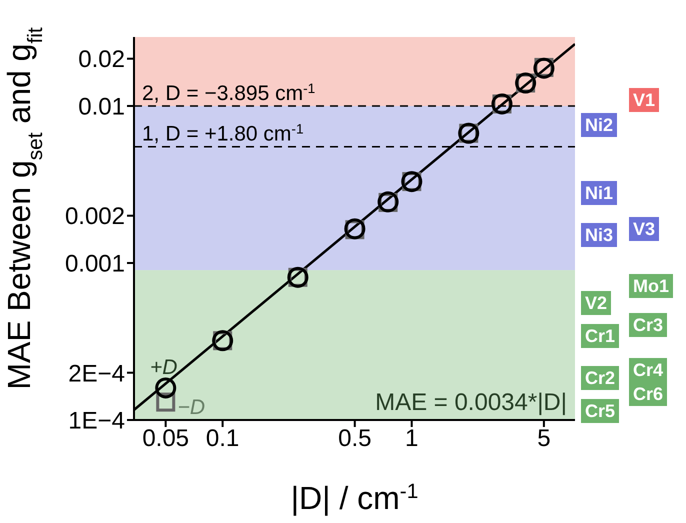 Image resolution: width=686 pixels, height=523 pixels. Describe the element at coordinates (648, 394) in the screenshot. I see `text: Cr6` at that location.